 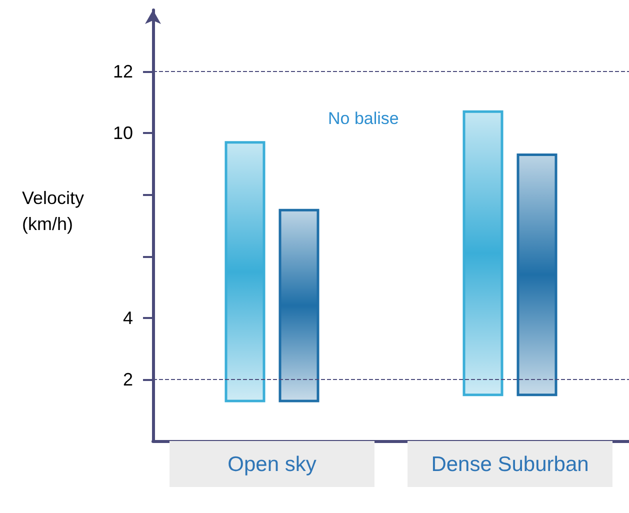 What do you see at coordinates (53, 211) in the screenshot?
I see `y-axis-title: Velocity (km/h)` at bounding box center [53, 211].